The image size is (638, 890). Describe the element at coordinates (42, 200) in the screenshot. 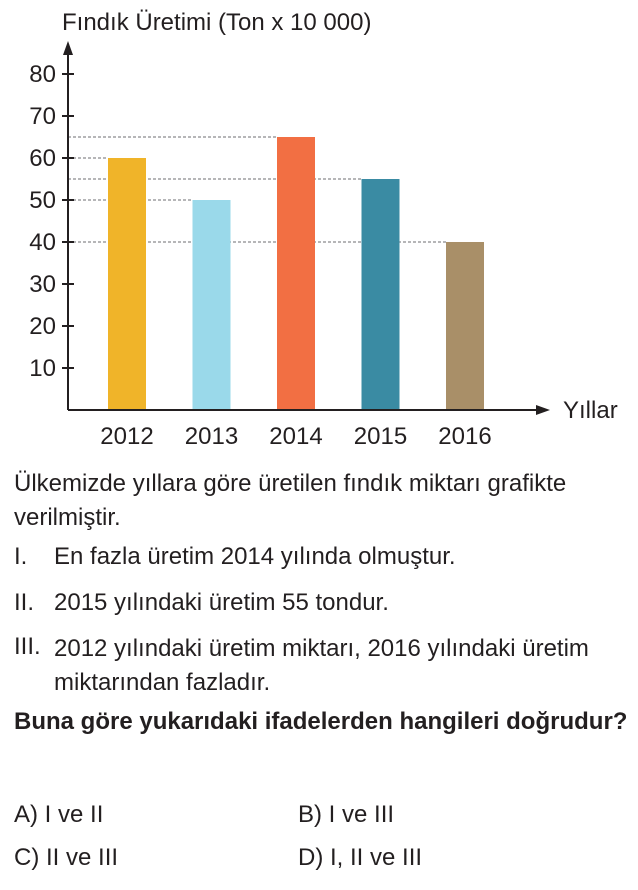

I see `y-tick-label-50: 50` at that location.